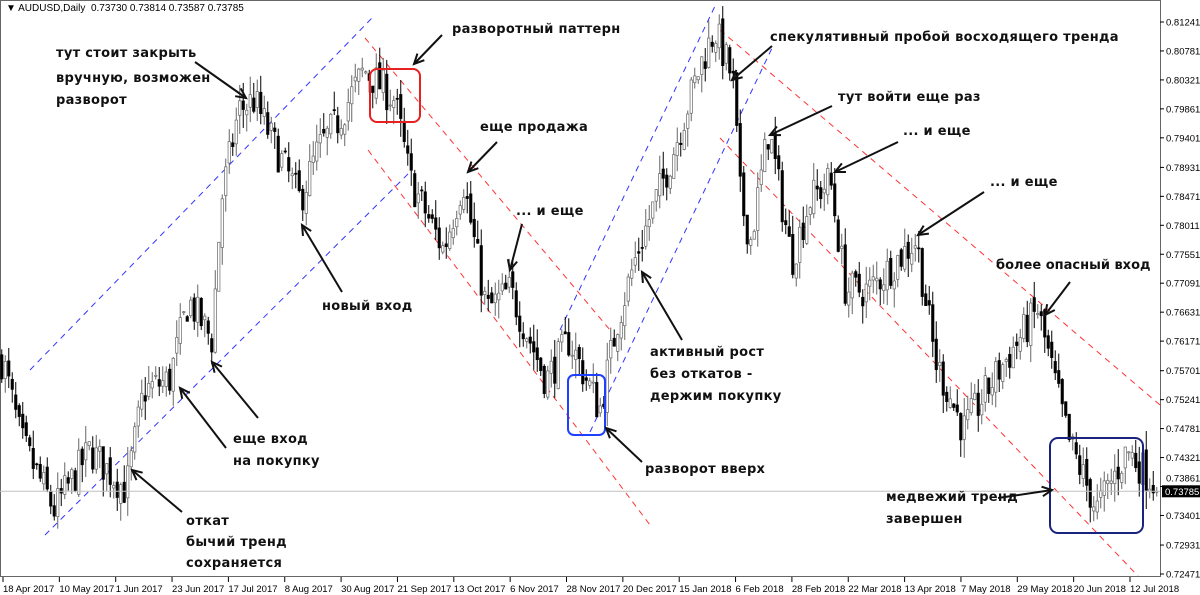 This screenshot has height=595, width=1200. Describe the element at coordinates (1154, 589) in the screenshot. I see `x-tick-label: 12 Jul 2018` at that location.